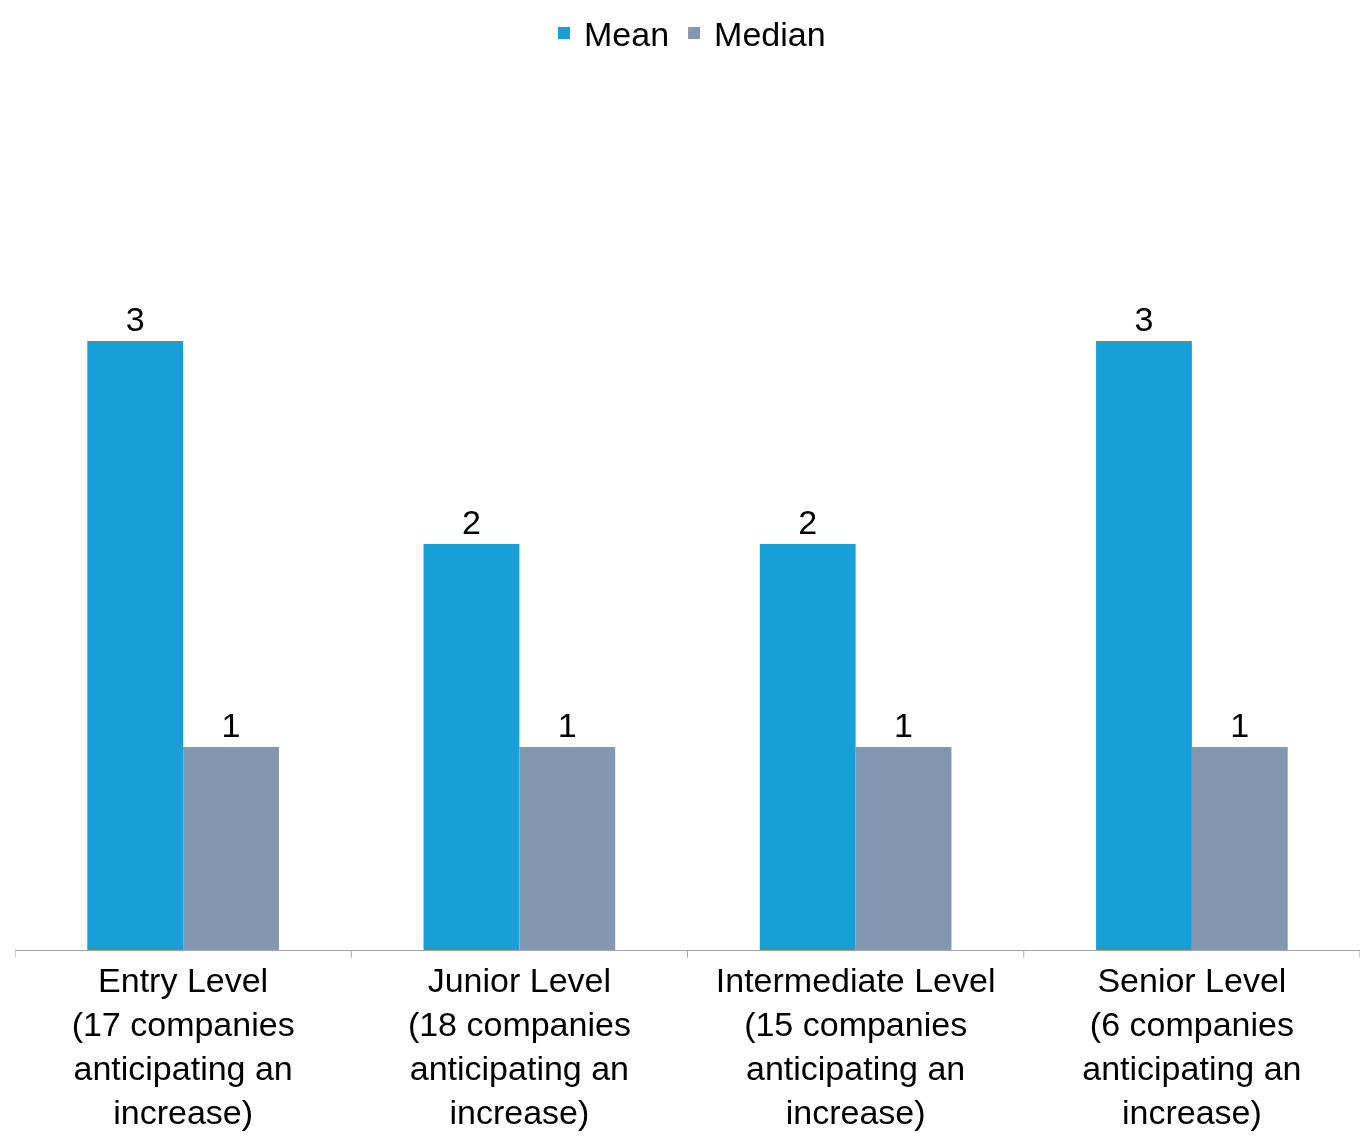 This screenshot has width=1365, height=1146. I want to click on x-tick-label: Entry Level (17 companies anticipating an increase), so click(183, 1046).